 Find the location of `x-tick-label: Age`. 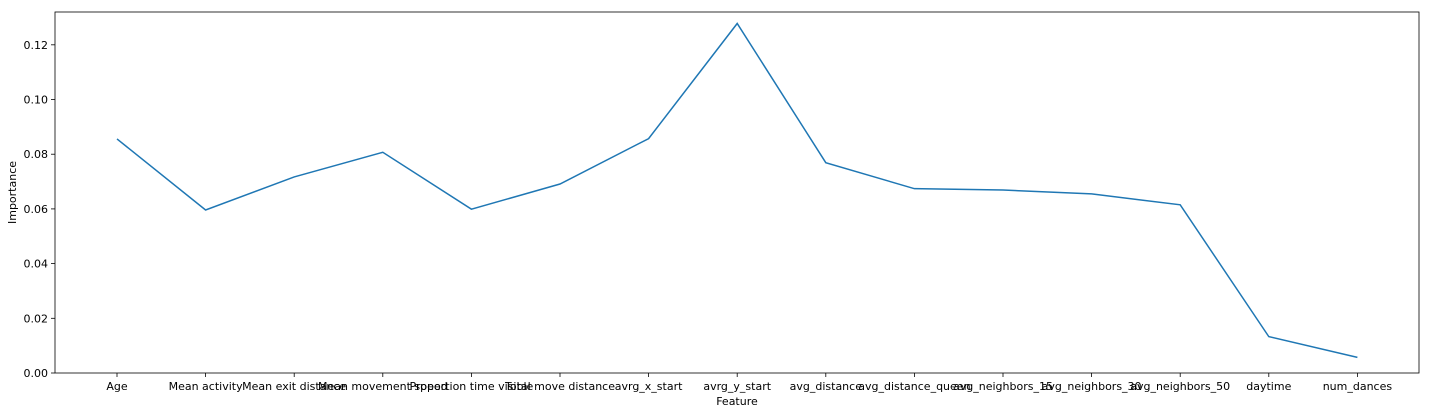

x-tick-label: Age is located at coordinates (117, 386).